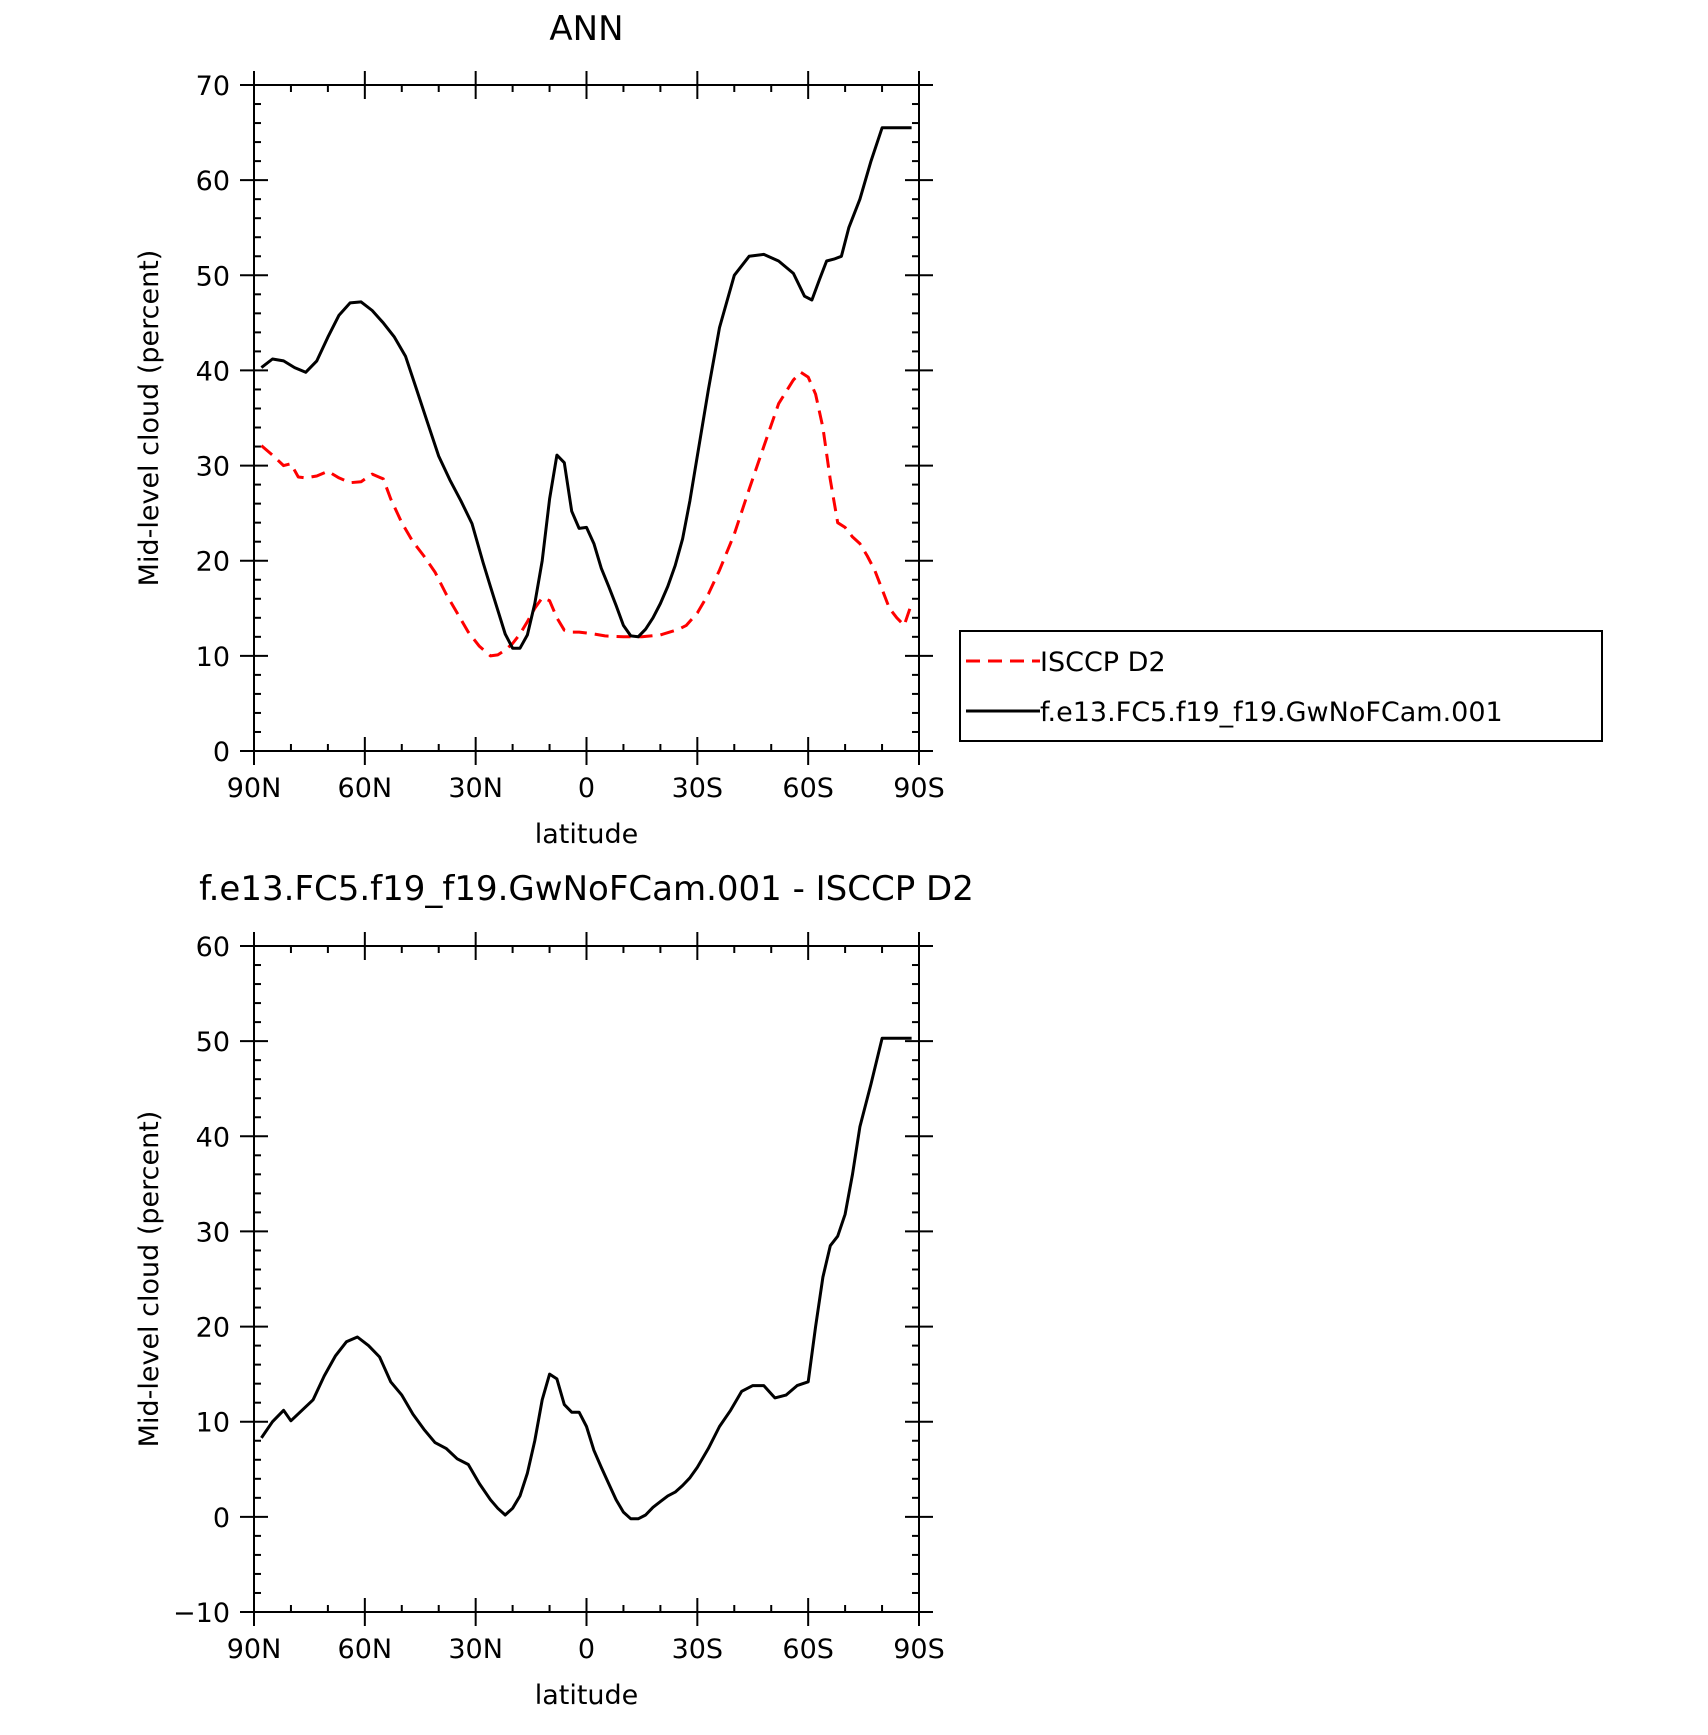 The height and width of the screenshot is (1735, 1708). Describe the element at coordinates (1103, 662) in the screenshot. I see `legend-label: ISCCP D2` at that location.